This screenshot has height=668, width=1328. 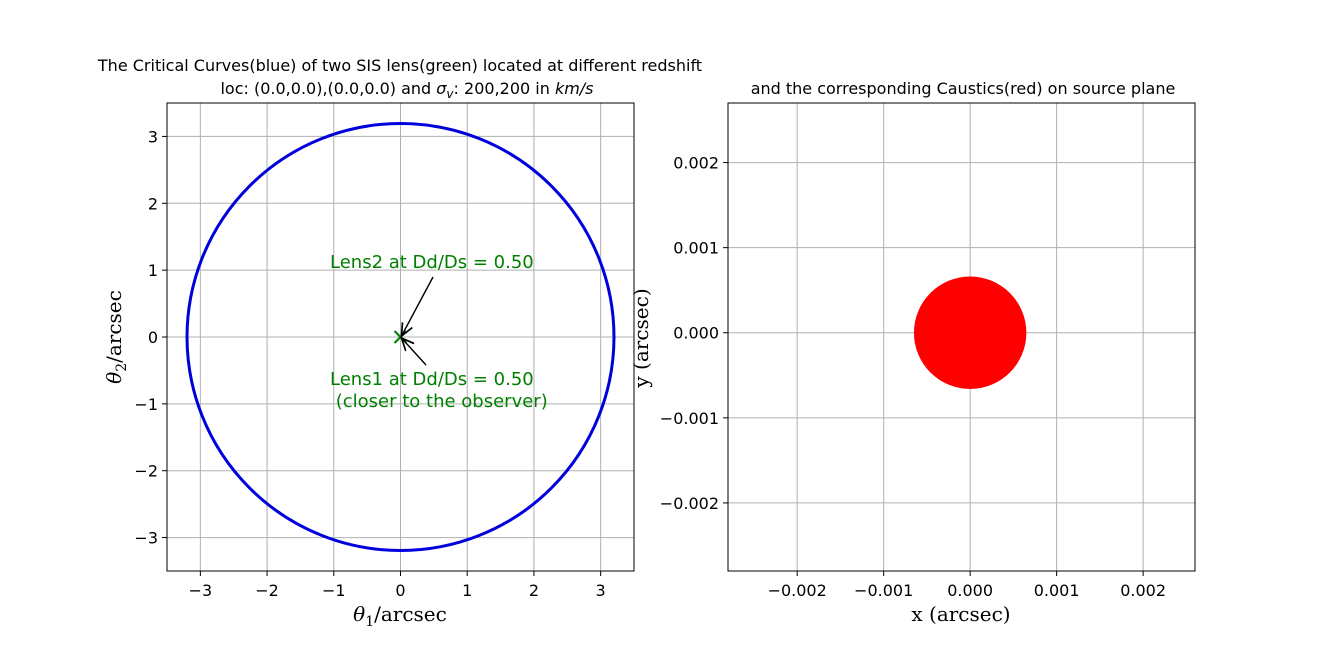 What do you see at coordinates (400, 590) in the screenshot?
I see `left-xtick-label: 0` at bounding box center [400, 590].